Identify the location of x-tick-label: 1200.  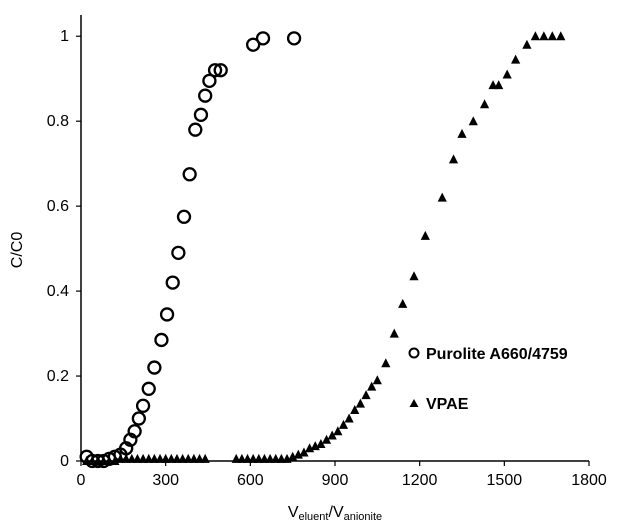
(420, 480).